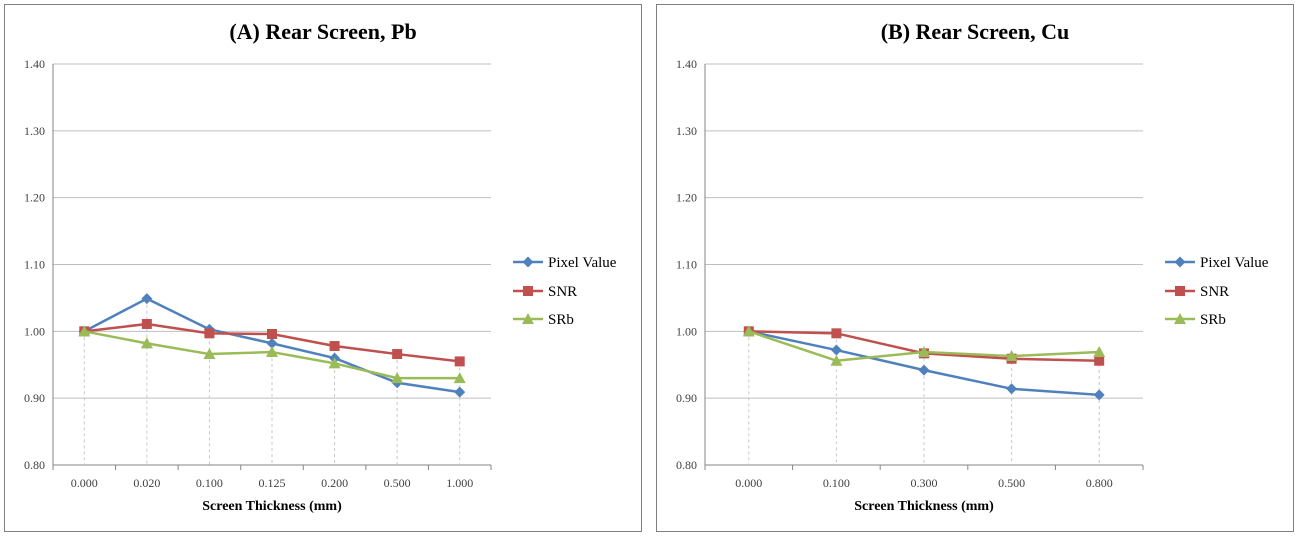 This screenshot has height=536, width=1298. Describe the element at coordinates (146, 483) in the screenshot. I see `chart-a-xtick-label: 0.020` at that location.